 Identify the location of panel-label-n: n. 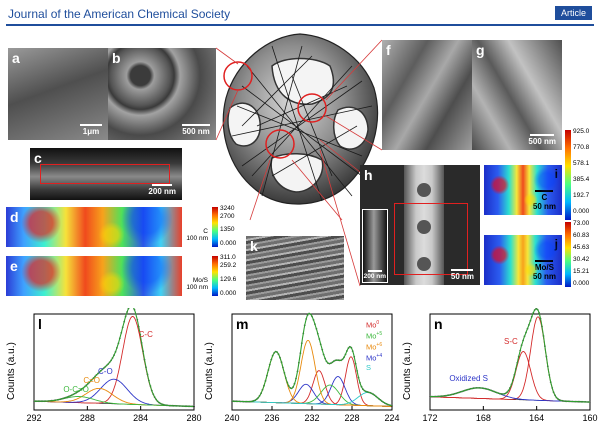
(438, 324).